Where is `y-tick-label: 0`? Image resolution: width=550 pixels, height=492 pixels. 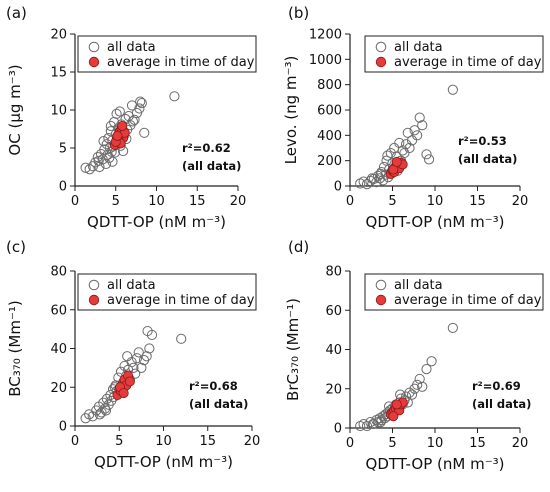
y-tick-label: 0 is located at coordinates (338, 429).